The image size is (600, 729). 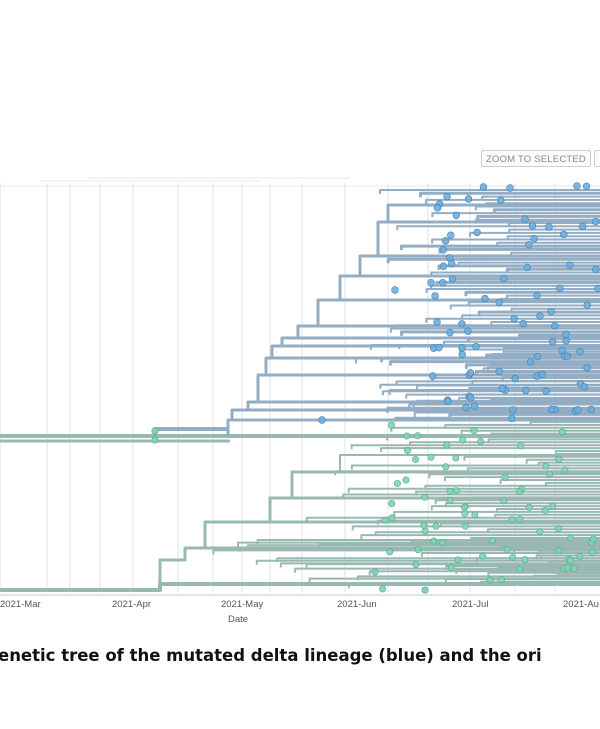 I want to click on zoom-to-selected-button: ZOOM TO SELECTED, so click(x=536, y=158).